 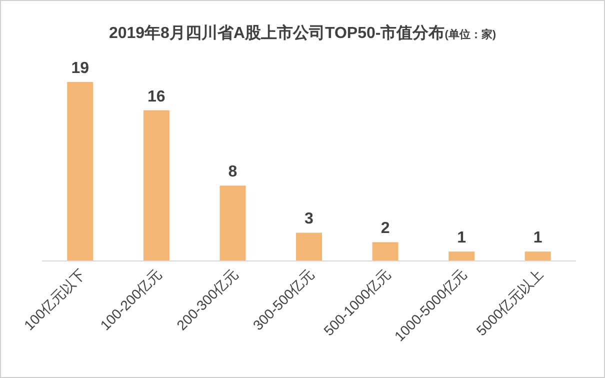 I want to click on data-label: 19, so click(x=80, y=68).